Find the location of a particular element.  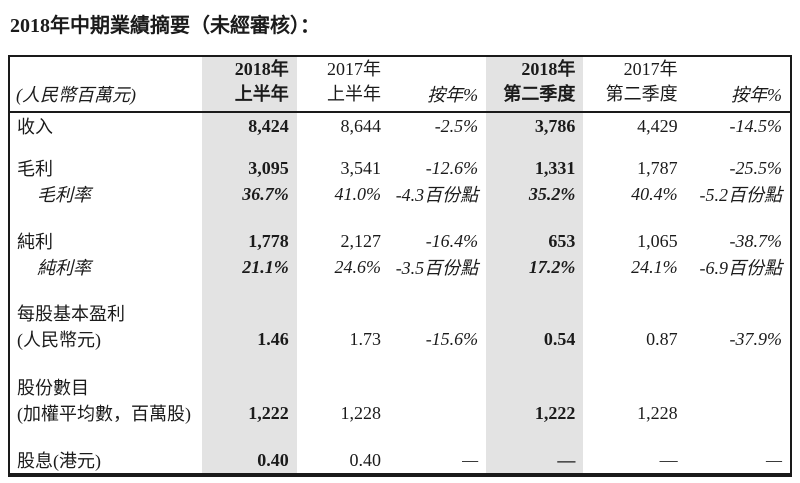

cell-yoy-h1: -12.6% is located at coordinates (452, 167).